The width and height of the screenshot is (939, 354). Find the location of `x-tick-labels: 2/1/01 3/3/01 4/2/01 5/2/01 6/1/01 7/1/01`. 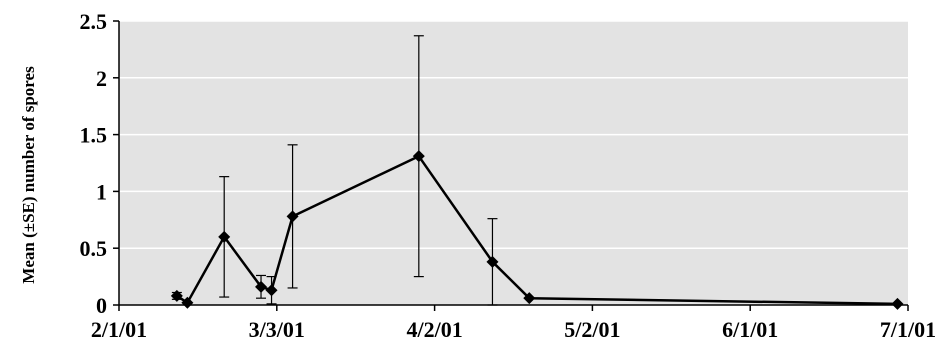

x-tick-labels: 2/1/01 3/3/01 4/2/01 5/2/01 6/1/01 7/1/01 is located at coordinates (513, 329).